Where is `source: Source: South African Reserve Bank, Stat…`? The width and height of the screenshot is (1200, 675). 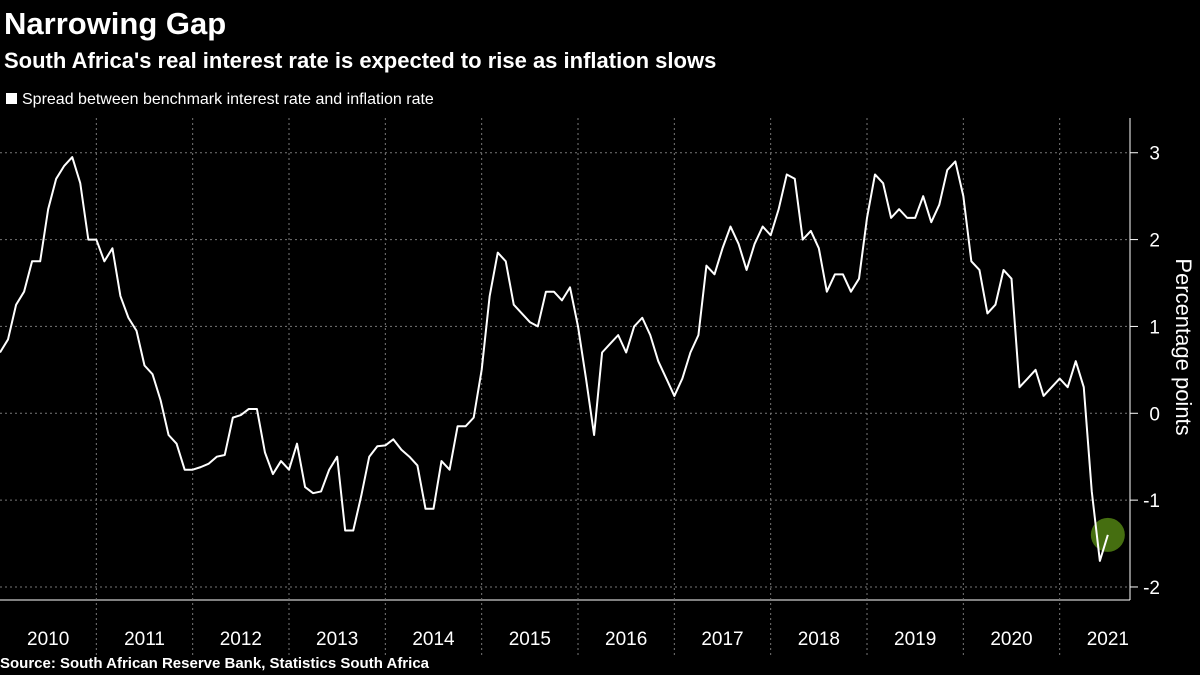 source: Source: South African Reserve Bank, Stat… is located at coordinates (215, 663).